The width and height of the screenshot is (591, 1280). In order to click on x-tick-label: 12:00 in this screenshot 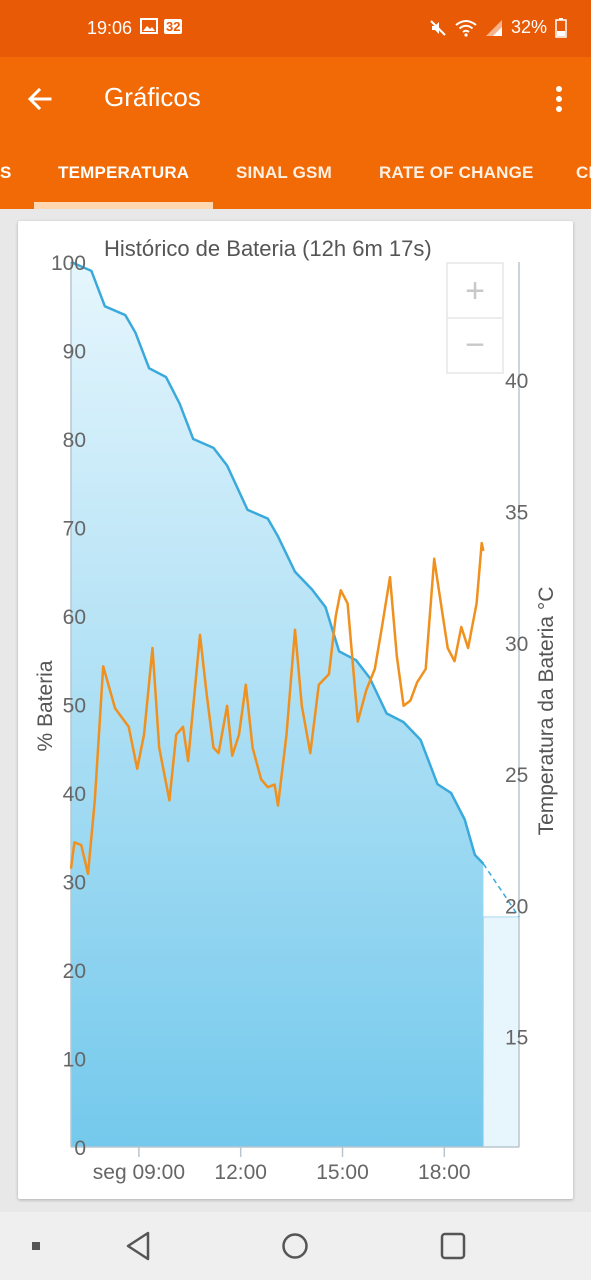, I will do `click(240, 1172)`.